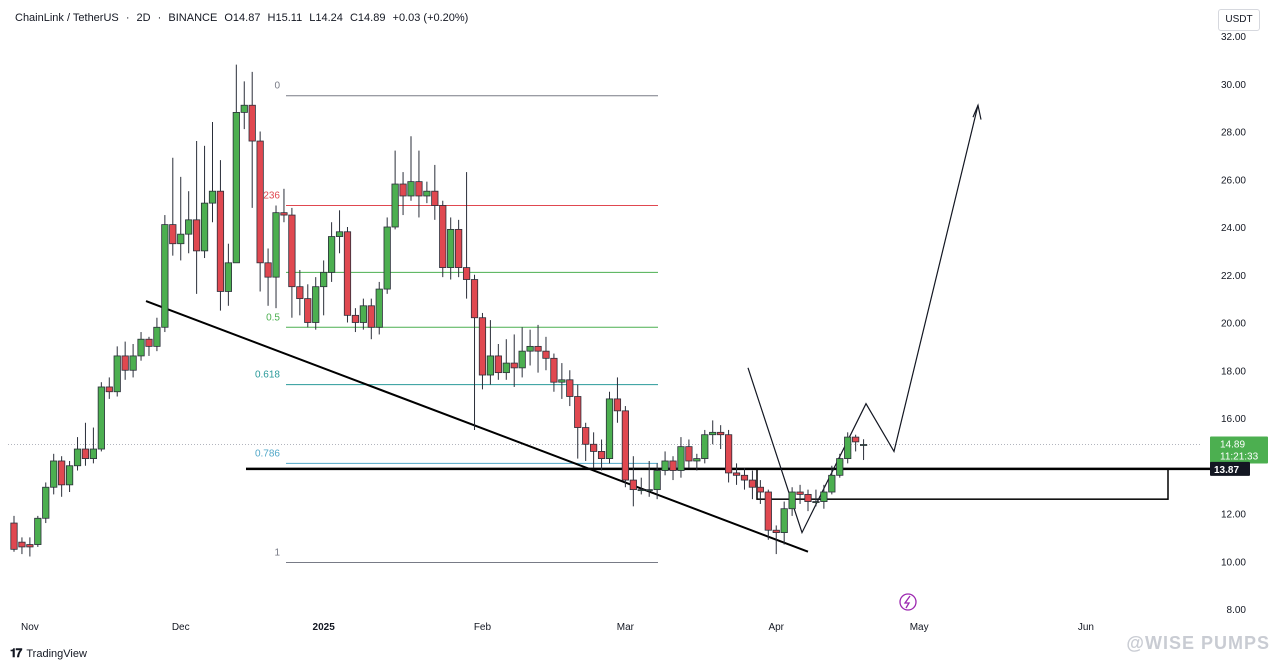 The image size is (1280, 669). What do you see at coordinates (181, 627) in the screenshot?
I see `time-tick-label: Dec` at bounding box center [181, 627].